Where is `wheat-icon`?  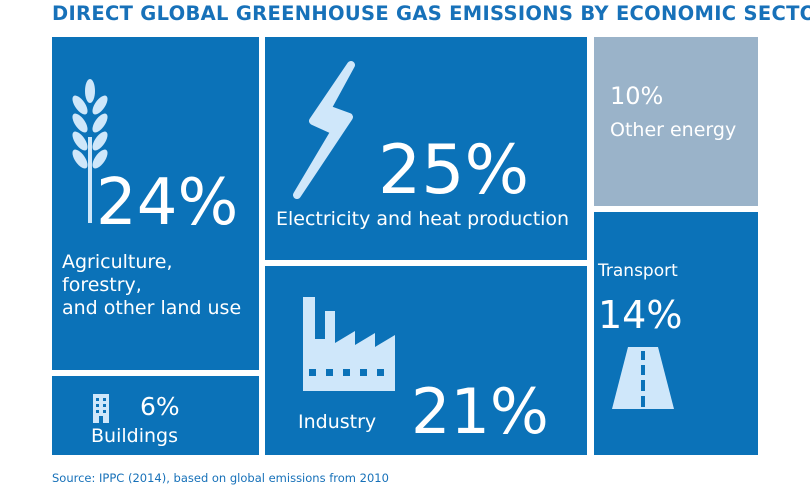 wheat-icon is located at coordinates (90, 151).